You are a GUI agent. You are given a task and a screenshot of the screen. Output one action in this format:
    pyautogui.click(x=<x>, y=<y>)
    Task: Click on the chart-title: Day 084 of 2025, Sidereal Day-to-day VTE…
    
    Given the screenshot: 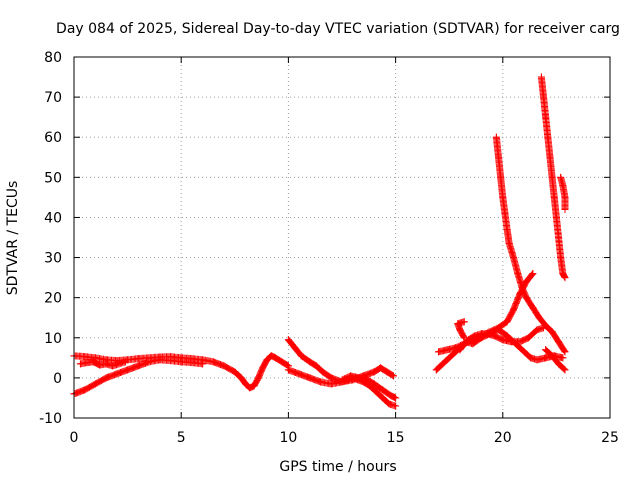 What is the action you would take?
    pyautogui.click(x=338, y=29)
    